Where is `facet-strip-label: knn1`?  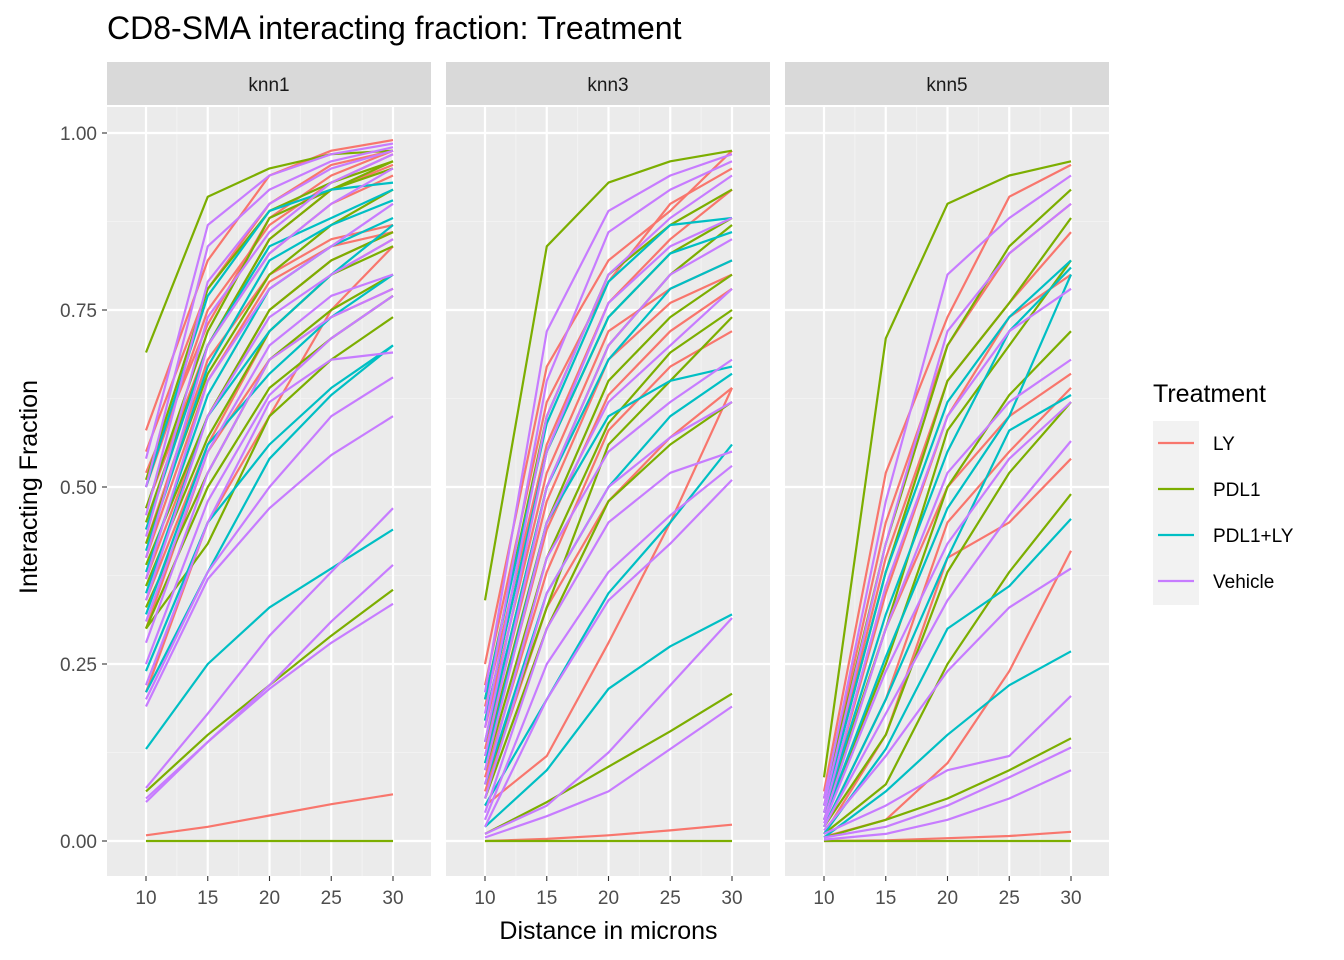 facet-strip-label: knn1 is located at coordinates (268, 85).